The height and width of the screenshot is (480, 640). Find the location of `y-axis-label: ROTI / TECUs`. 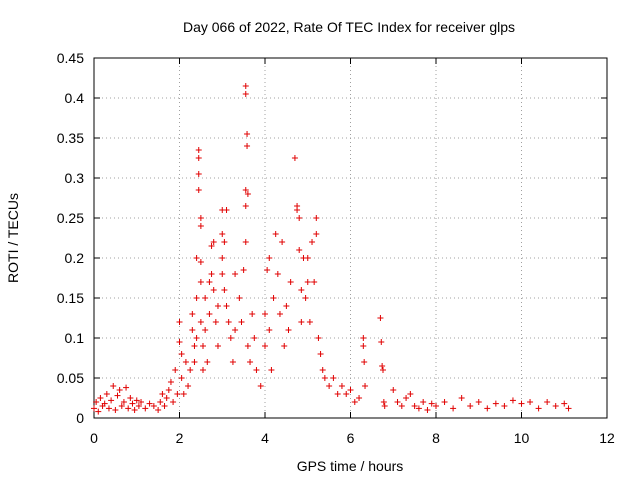

y-axis-label: ROTI / TECUs is located at coordinates (13, 238).